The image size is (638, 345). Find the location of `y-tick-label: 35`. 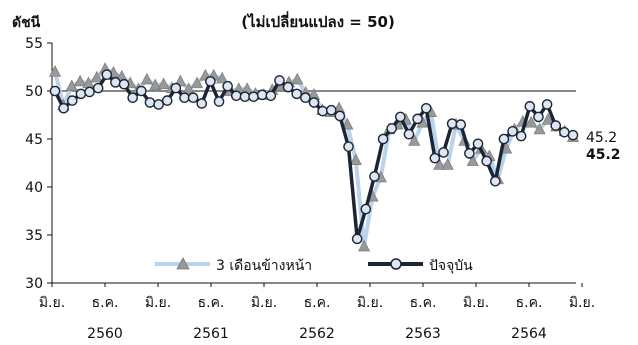

y-tick-label: 35 is located at coordinates (34, 236).